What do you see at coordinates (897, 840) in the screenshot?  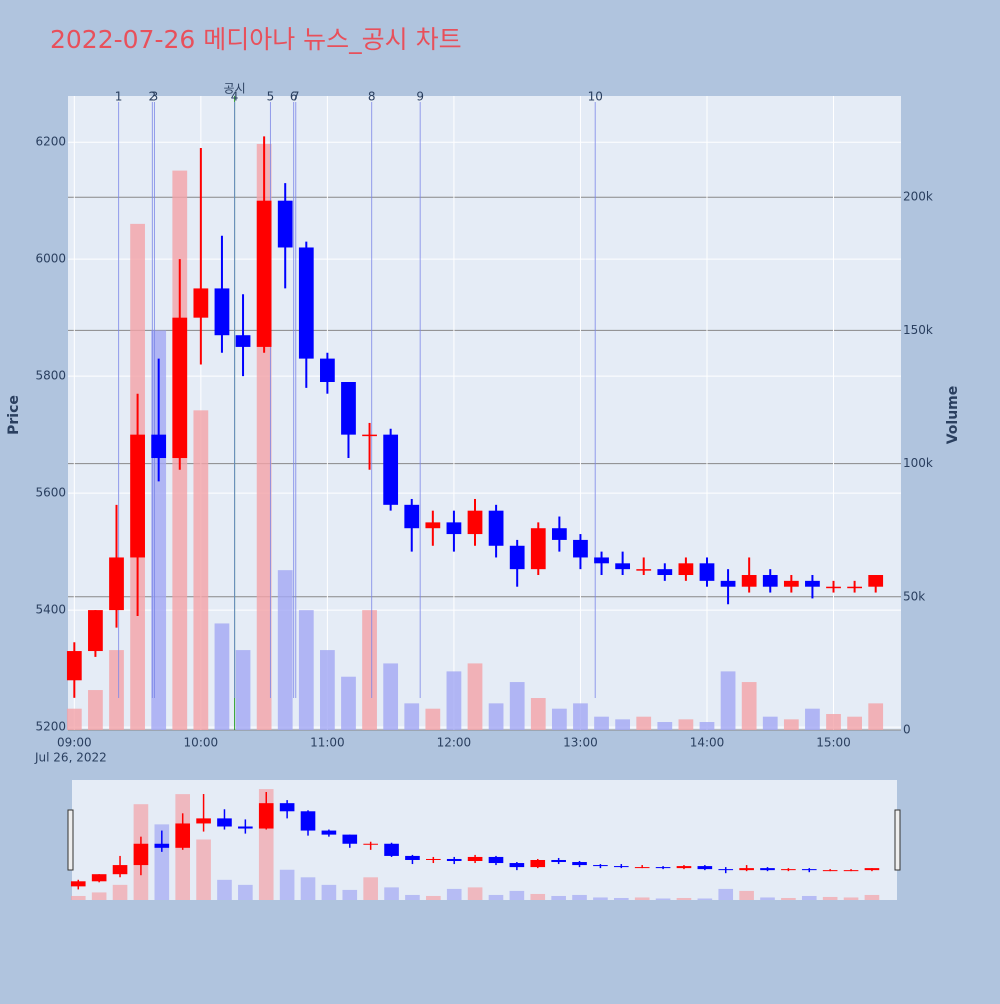 I see `range-handle-right` at bounding box center [897, 840].